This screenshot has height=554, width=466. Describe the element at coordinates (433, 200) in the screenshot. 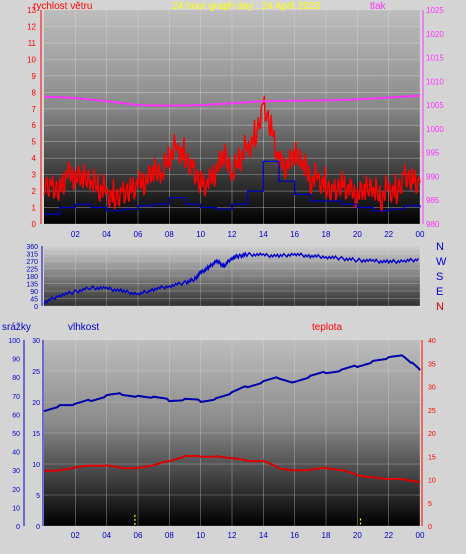

I see `pressure-tick-label: 985` at that location.